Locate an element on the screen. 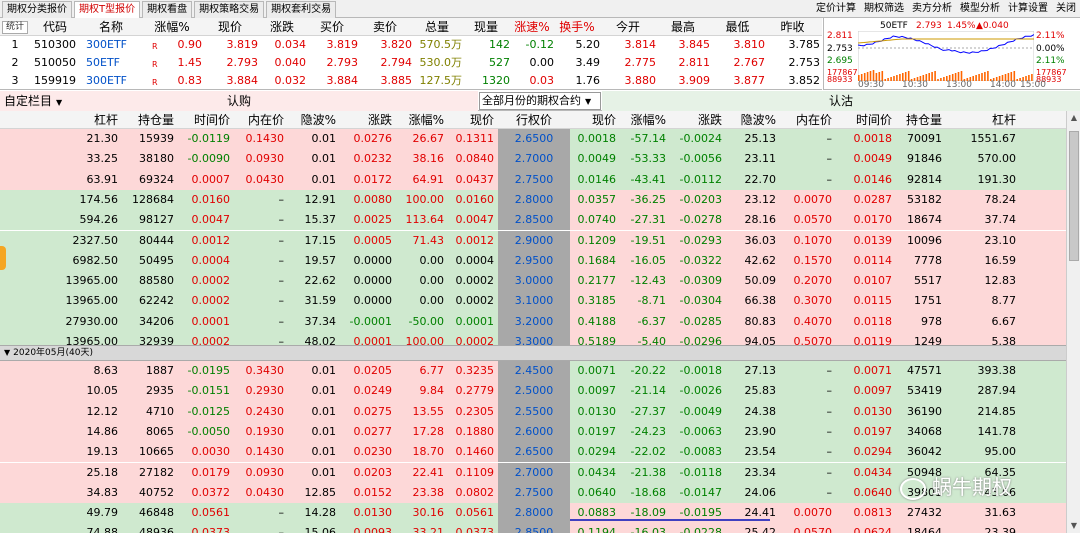 The height and width of the screenshot is (533, 1080). quote-header-3: 现价 is located at coordinates (229, 27).